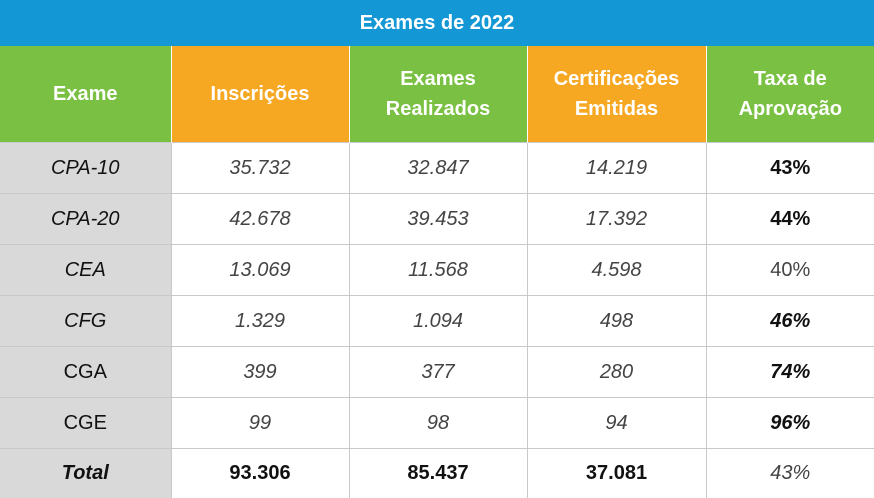  Describe the element at coordinates (85, 168) in the screenshot. I see `cell-exame: CPA-10` at that location.